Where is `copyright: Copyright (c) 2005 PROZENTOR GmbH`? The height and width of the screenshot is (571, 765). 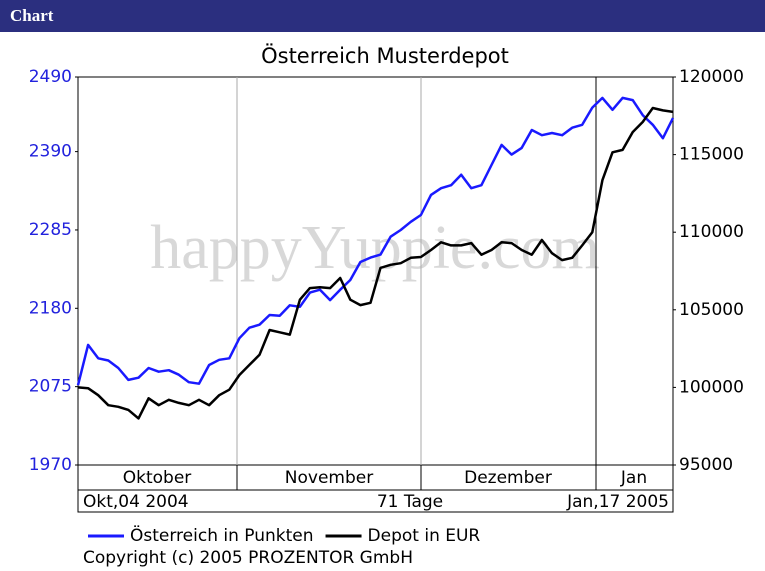
copyright: Copyright (c) 2005 PROZENTOR GmbH is located at coordinates (248, 558).